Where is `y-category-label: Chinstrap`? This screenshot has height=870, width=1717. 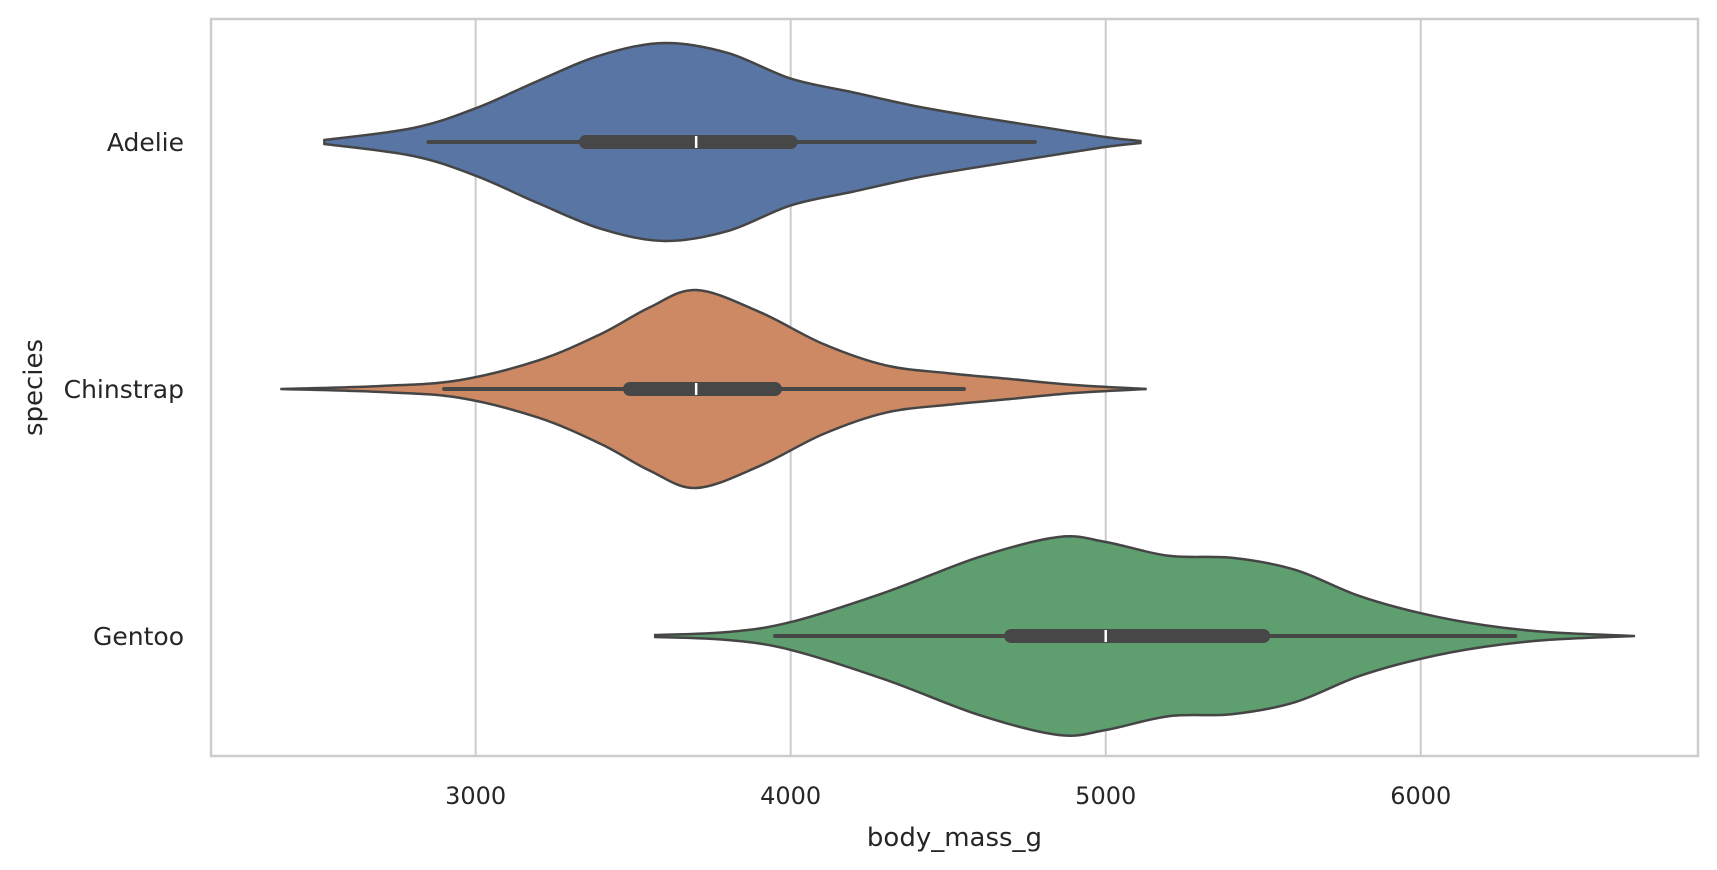
y-category-label: Chinstrap is located at coordinates (124, 389).